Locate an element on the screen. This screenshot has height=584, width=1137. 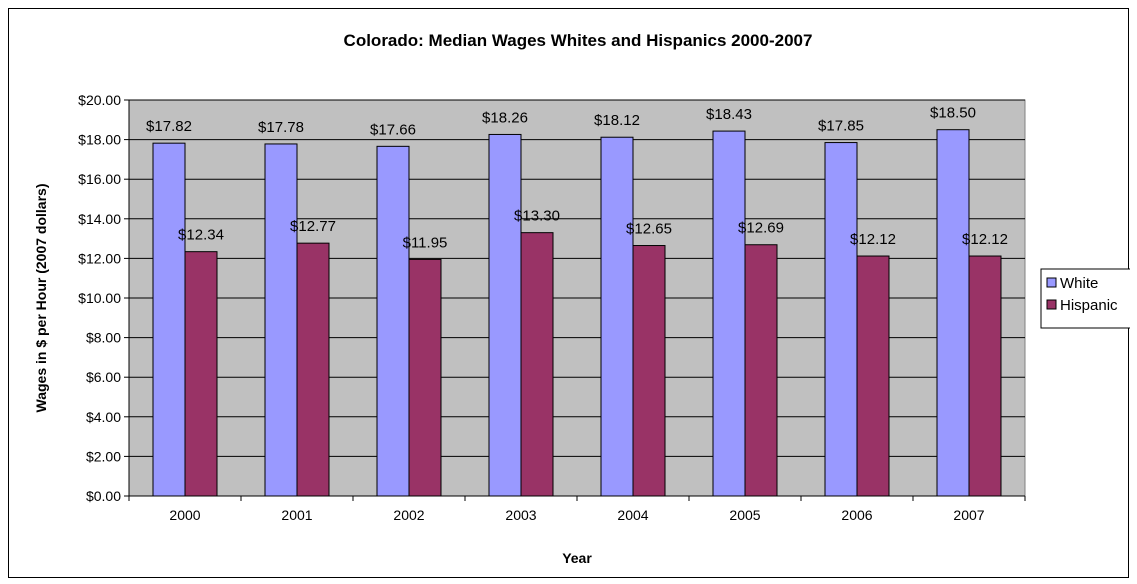
y-axis-title: Wages in $ per Hour (2007 dollars) is located at coordinates (41, 298).